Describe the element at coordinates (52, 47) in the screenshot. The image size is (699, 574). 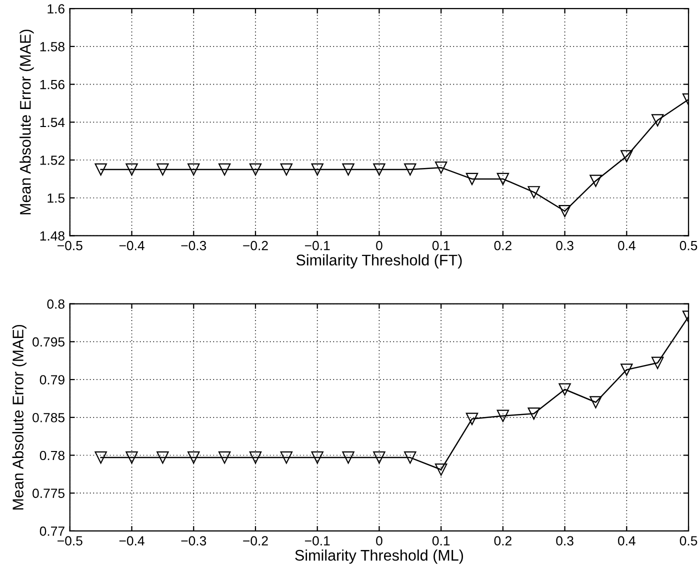
I see `y-tick-label: 1.58` at that location.